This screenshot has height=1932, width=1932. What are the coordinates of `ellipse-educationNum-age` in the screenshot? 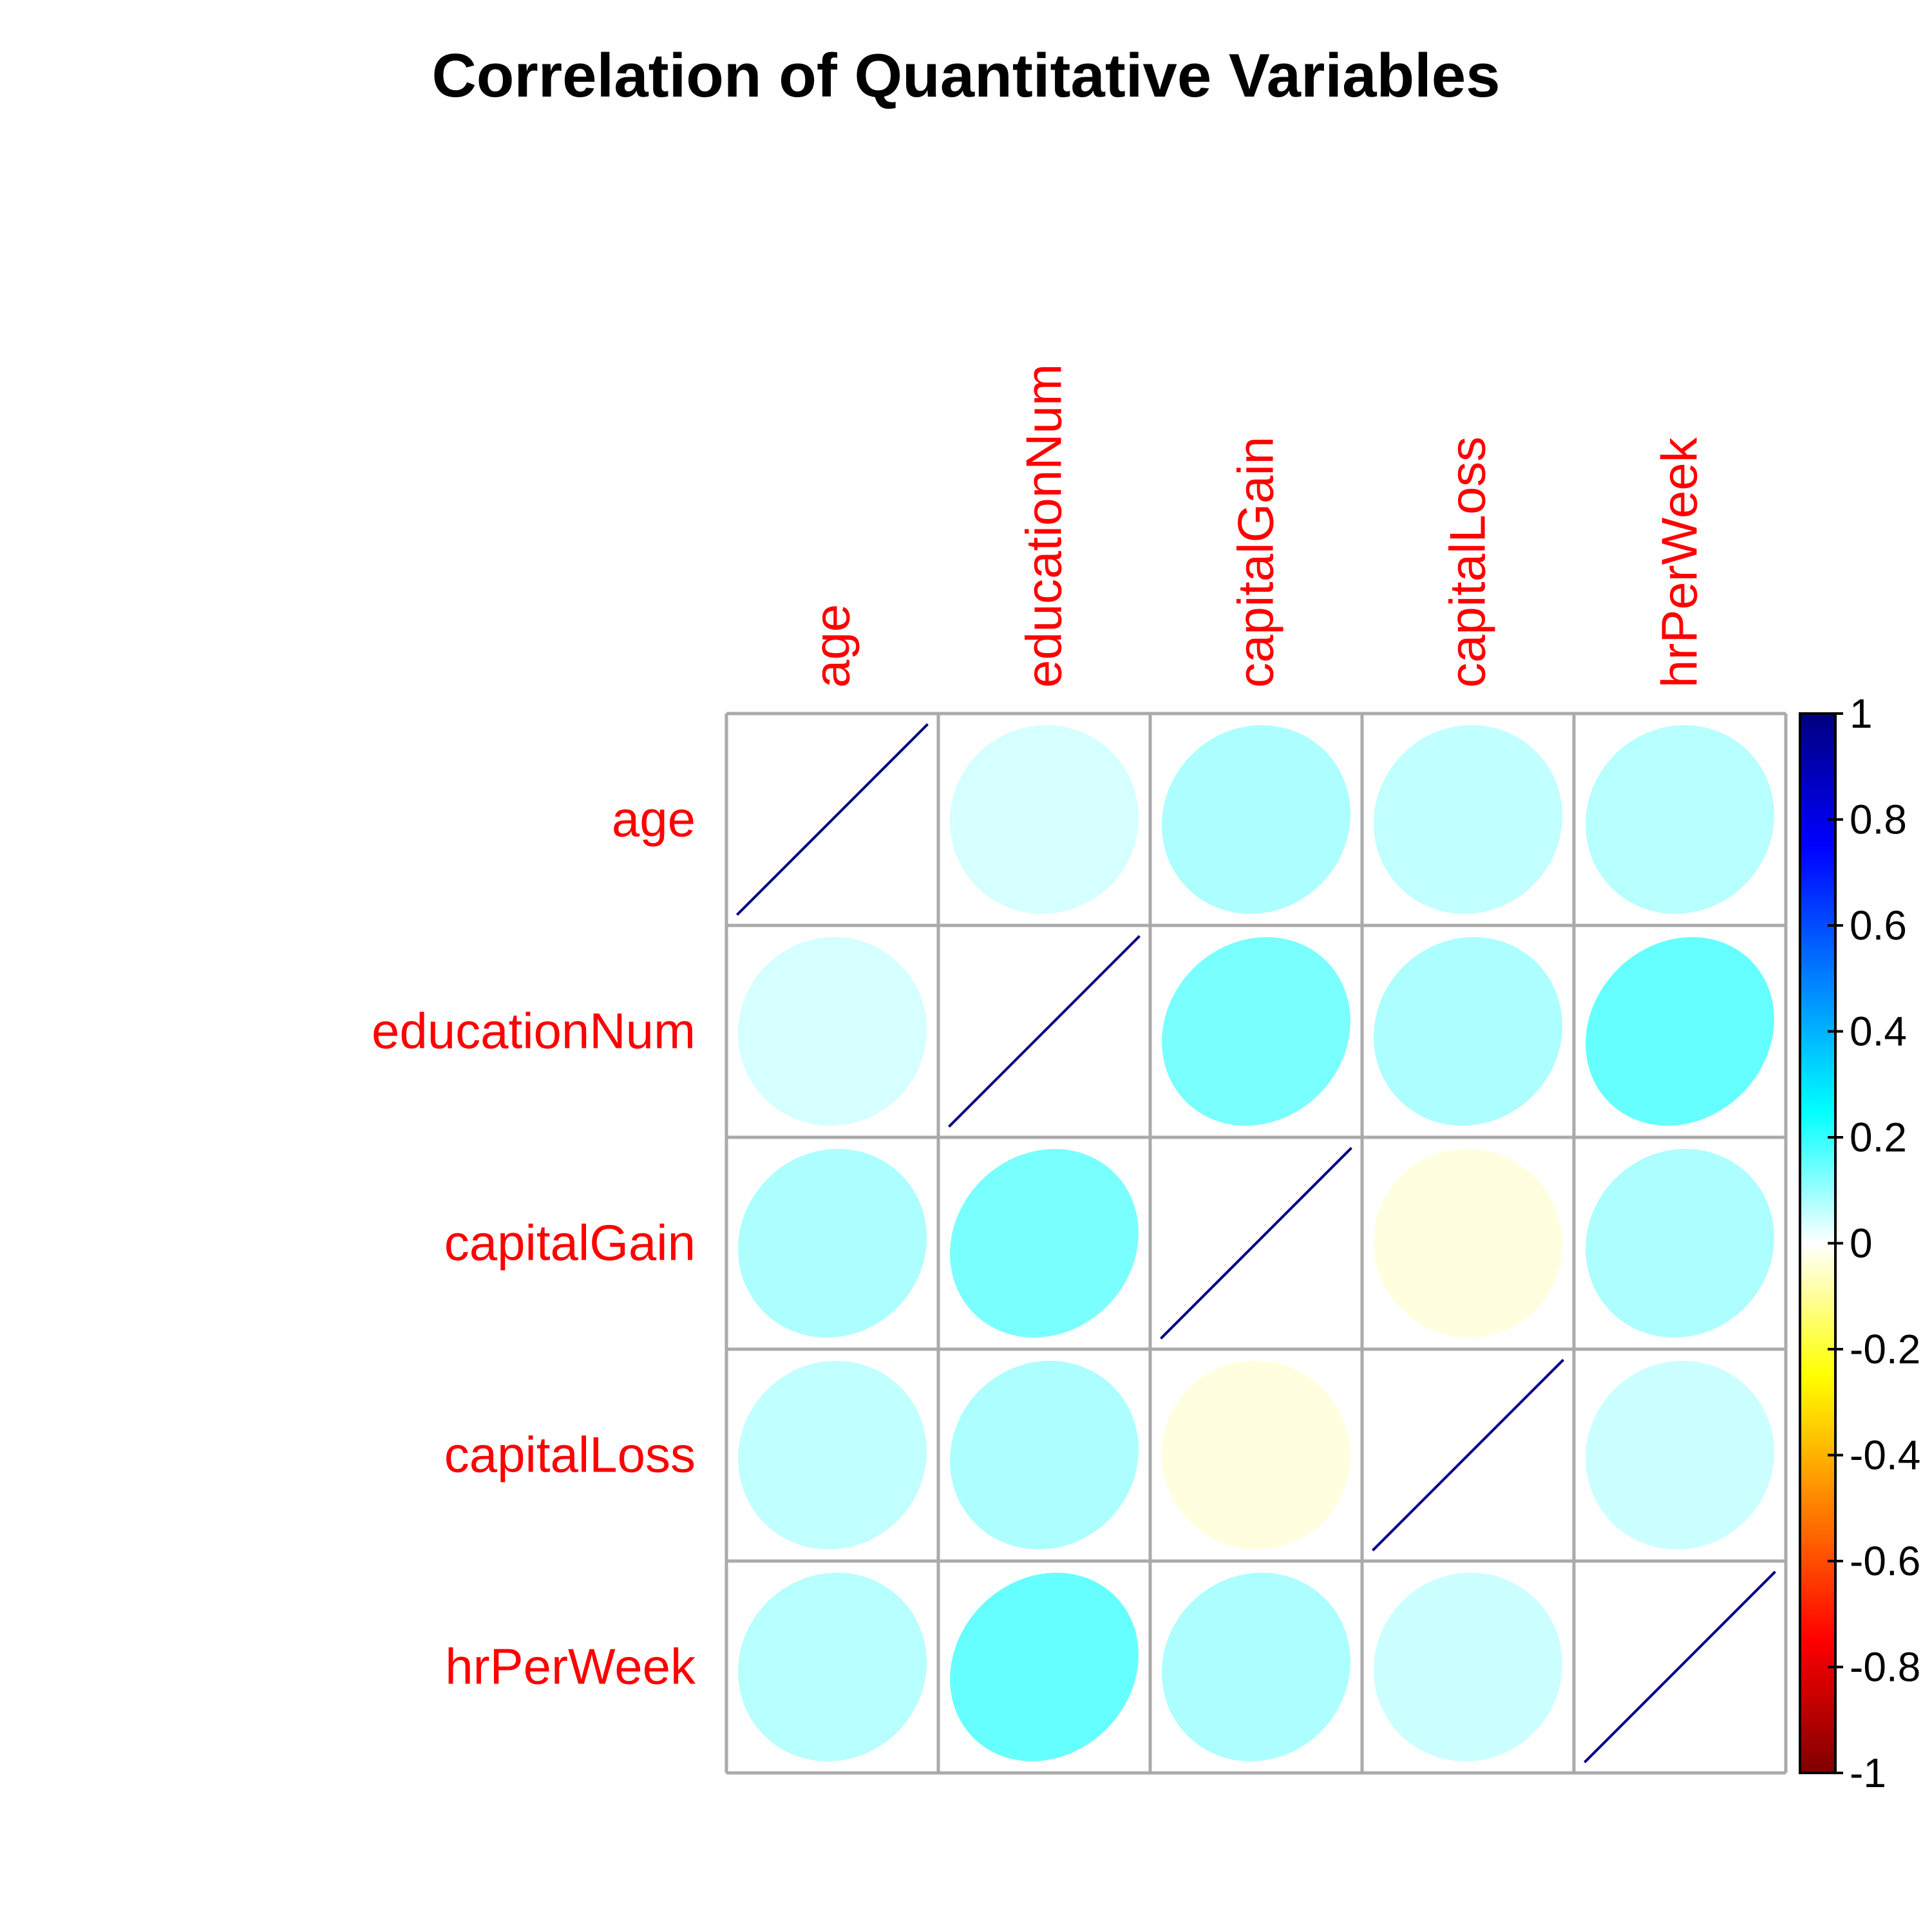 It's located at (832, 1031).